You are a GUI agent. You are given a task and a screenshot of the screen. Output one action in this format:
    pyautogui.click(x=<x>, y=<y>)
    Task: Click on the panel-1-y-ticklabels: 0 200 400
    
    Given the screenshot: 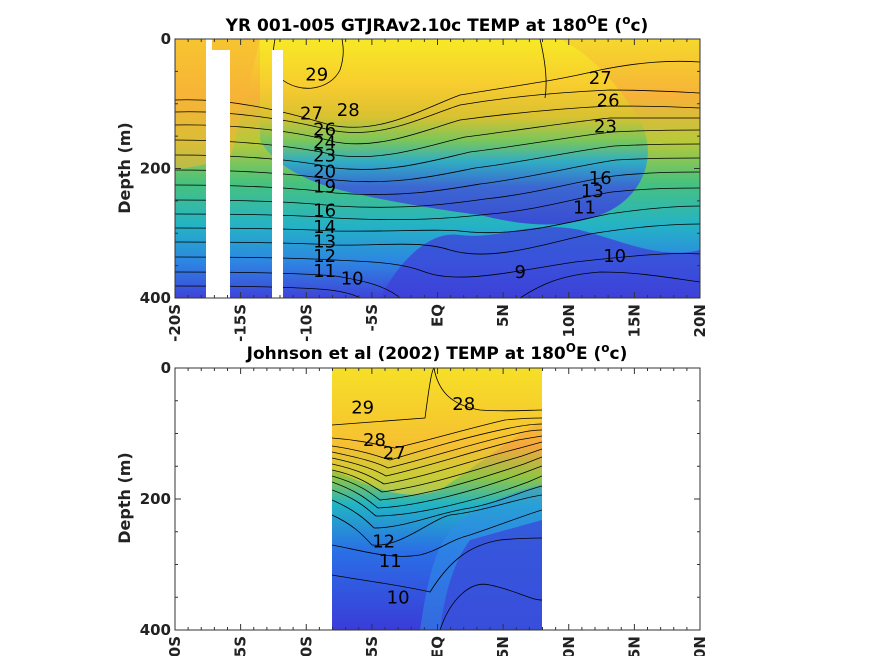 What is the action you would take?
    pyautogui.click(x=155, y=168)
    